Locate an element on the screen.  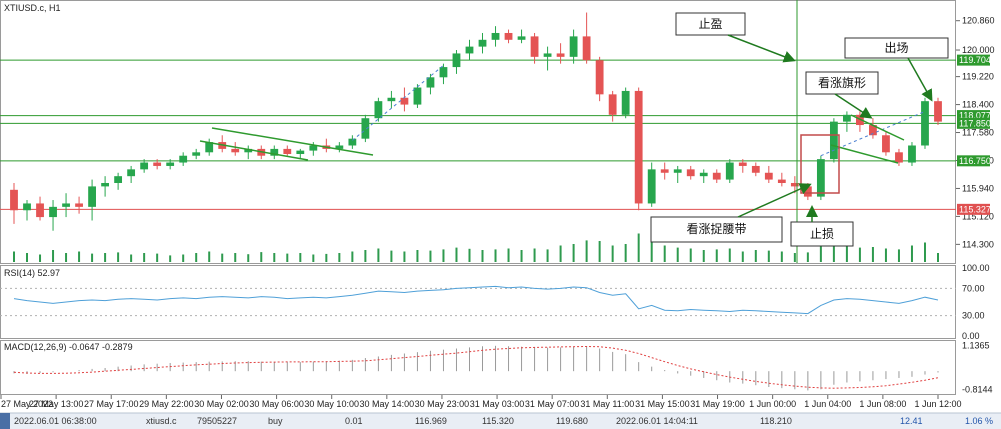
status-profit: 12.41 is located at coordinates (911, 421).